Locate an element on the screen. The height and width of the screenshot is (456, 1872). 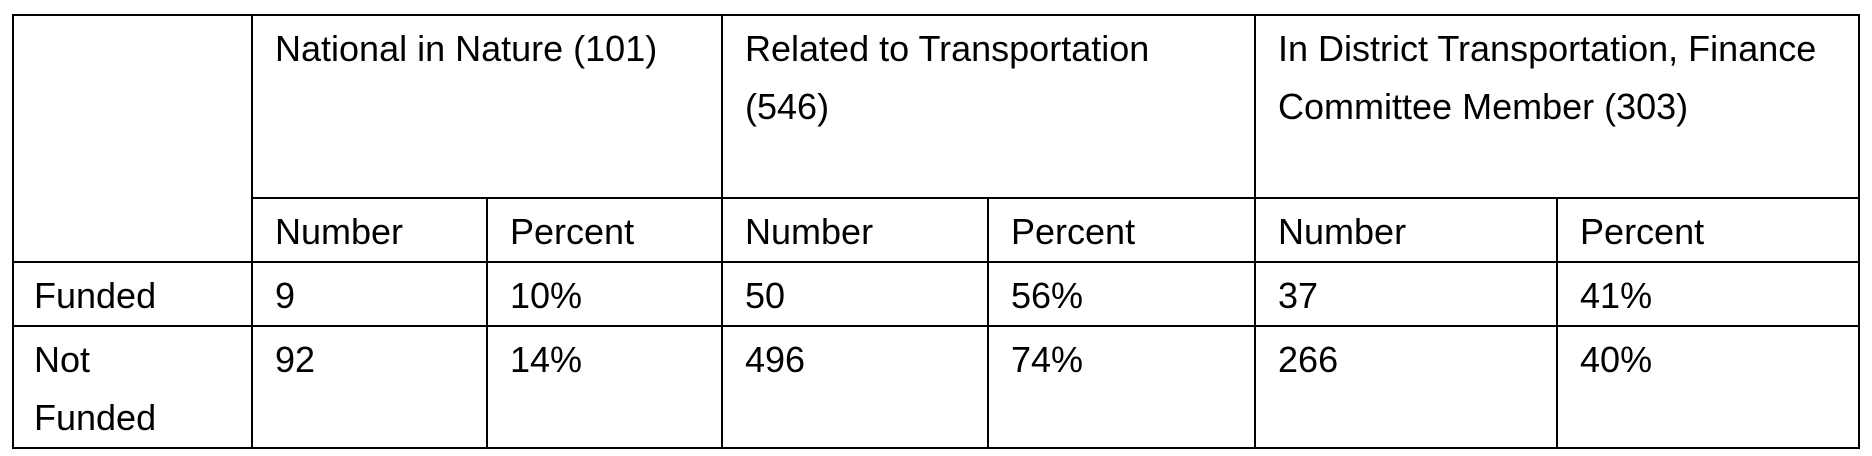
corner-cell is located at coordinates (132, 138).